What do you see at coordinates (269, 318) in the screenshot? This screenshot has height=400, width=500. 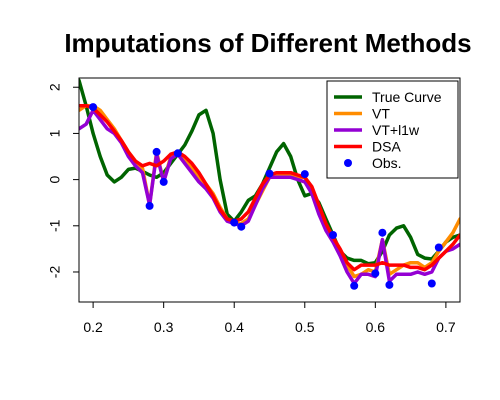 I see `x-axis: 0.2 0.3 0.4 0.5 0.6 0.7` at bounding box center [269, 318].